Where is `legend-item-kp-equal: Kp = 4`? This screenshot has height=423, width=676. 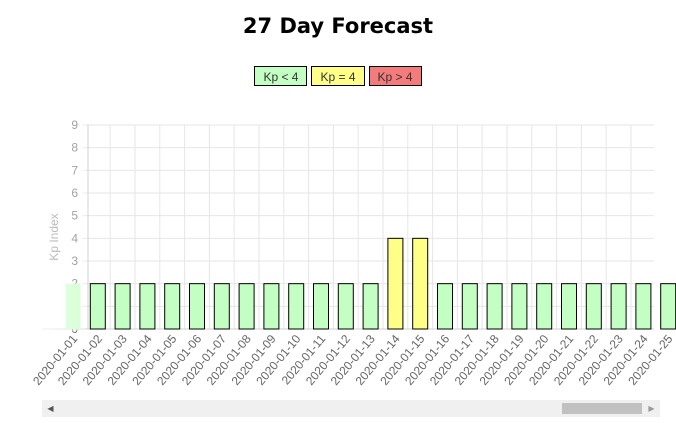
legend-item-kp-equal: Kp = 4 is located at coordinates (338, 76).